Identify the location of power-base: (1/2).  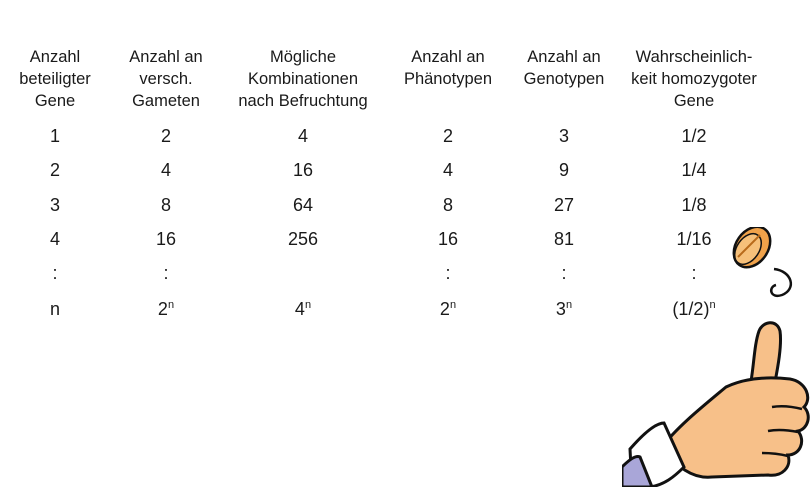
(691, 309).